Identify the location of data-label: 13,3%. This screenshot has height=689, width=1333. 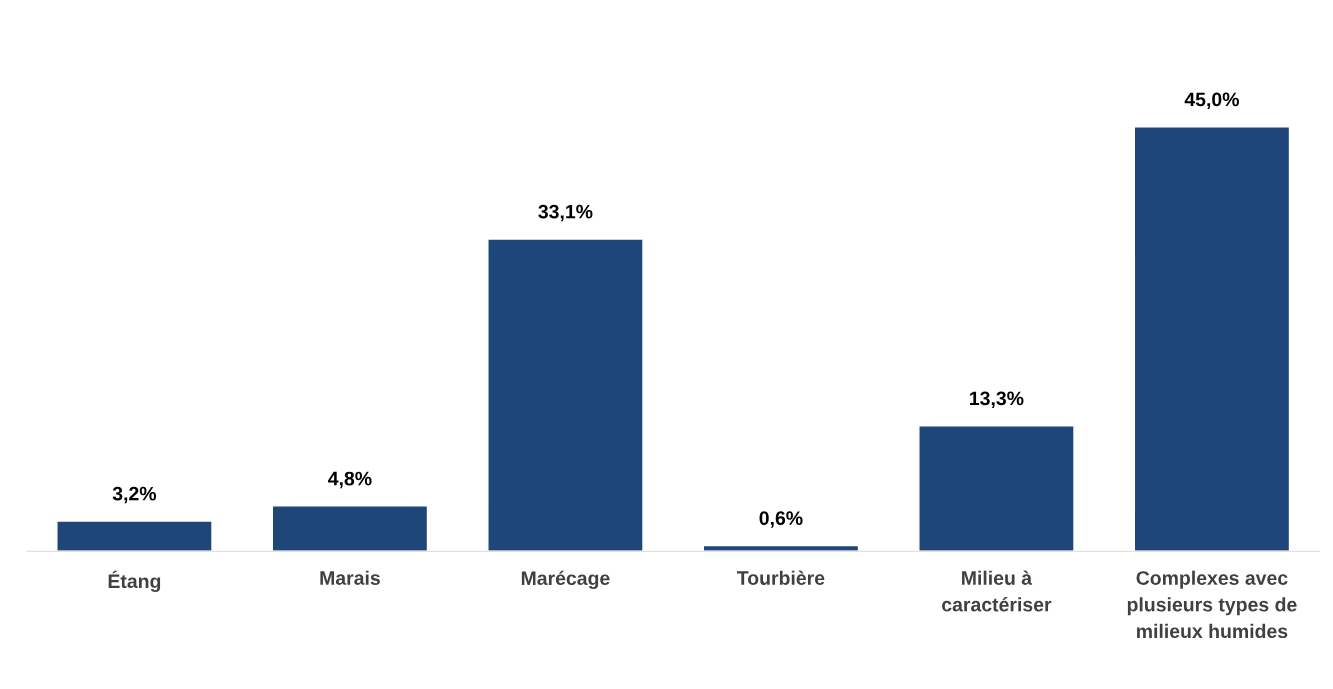
(997, 400).